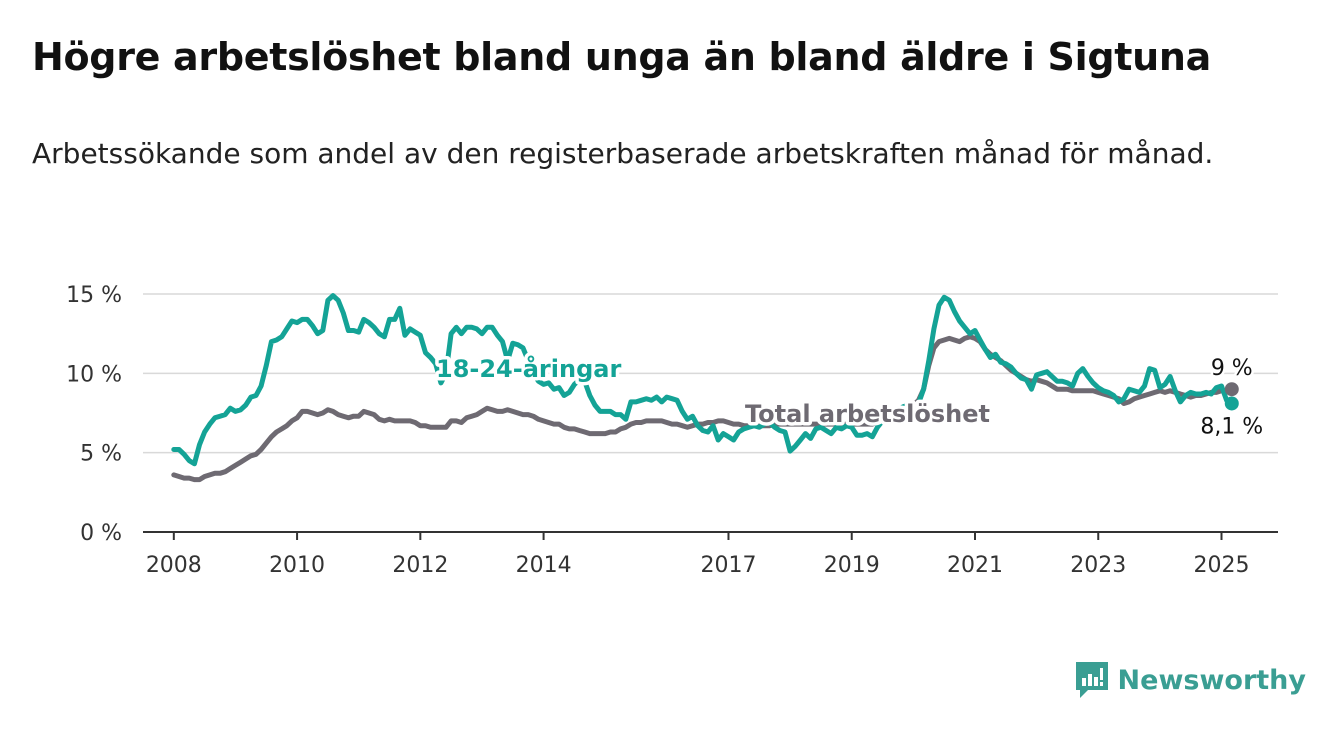 This screenshot has height=734, width=1340. I want to click on x-tick-label: 2025, so click(1222, 565).